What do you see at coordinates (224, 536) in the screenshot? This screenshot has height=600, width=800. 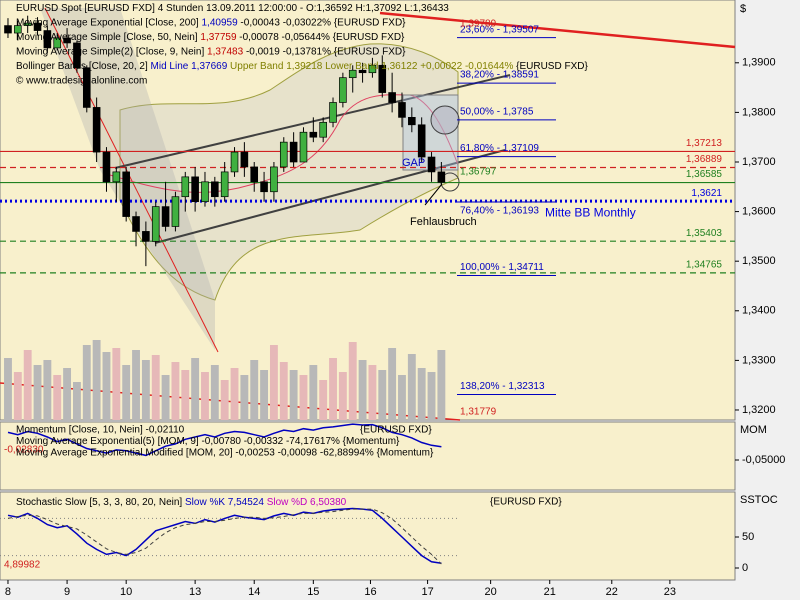 I see `indicator-line` at bounding box center [224, 536].